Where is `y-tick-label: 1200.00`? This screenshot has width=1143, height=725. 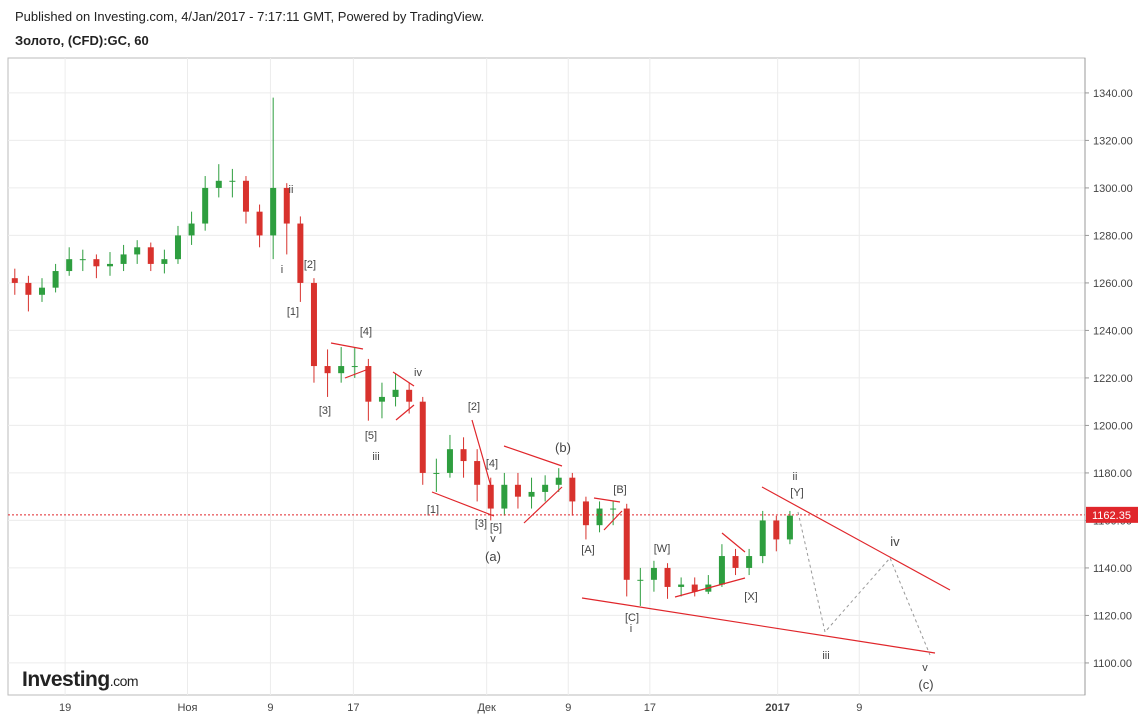
y-tick-label: 1200.00 is located at coordinates (1113, 426).